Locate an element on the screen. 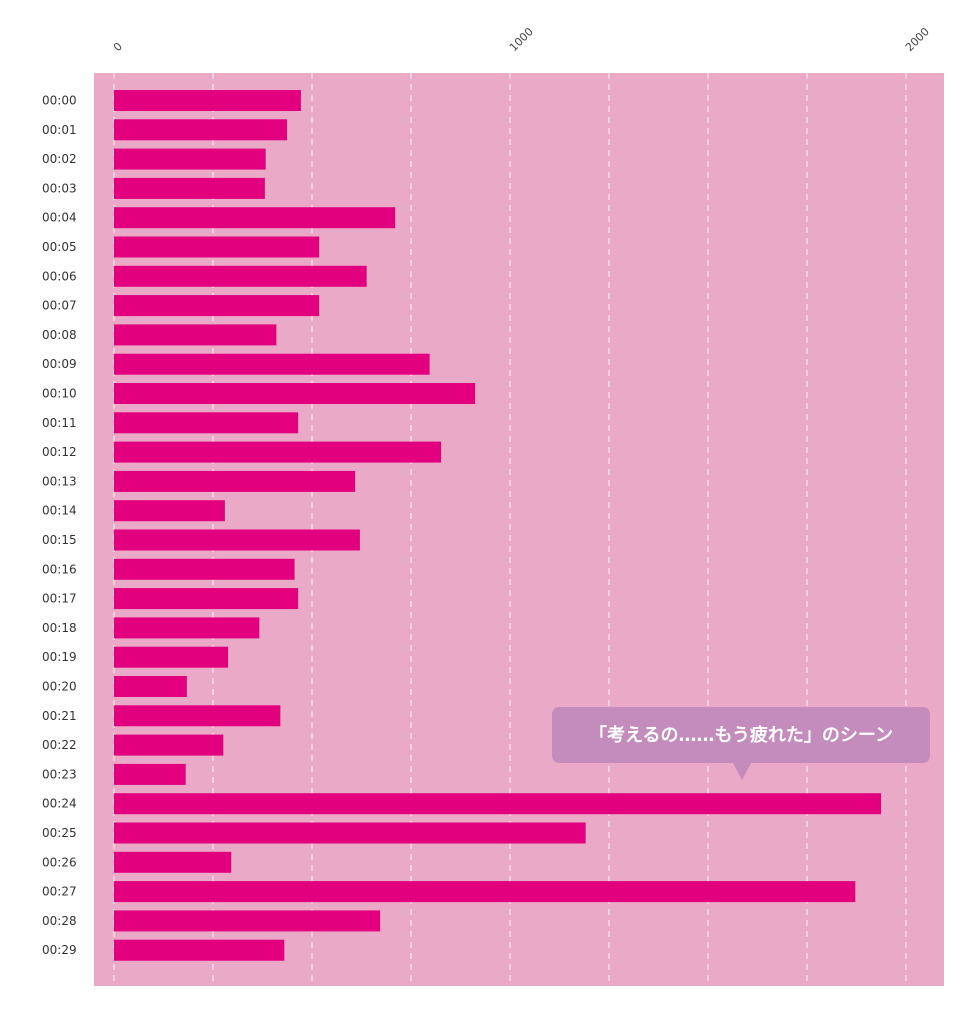  y-category-label: 00:29 is located at coordinates (59, 950).